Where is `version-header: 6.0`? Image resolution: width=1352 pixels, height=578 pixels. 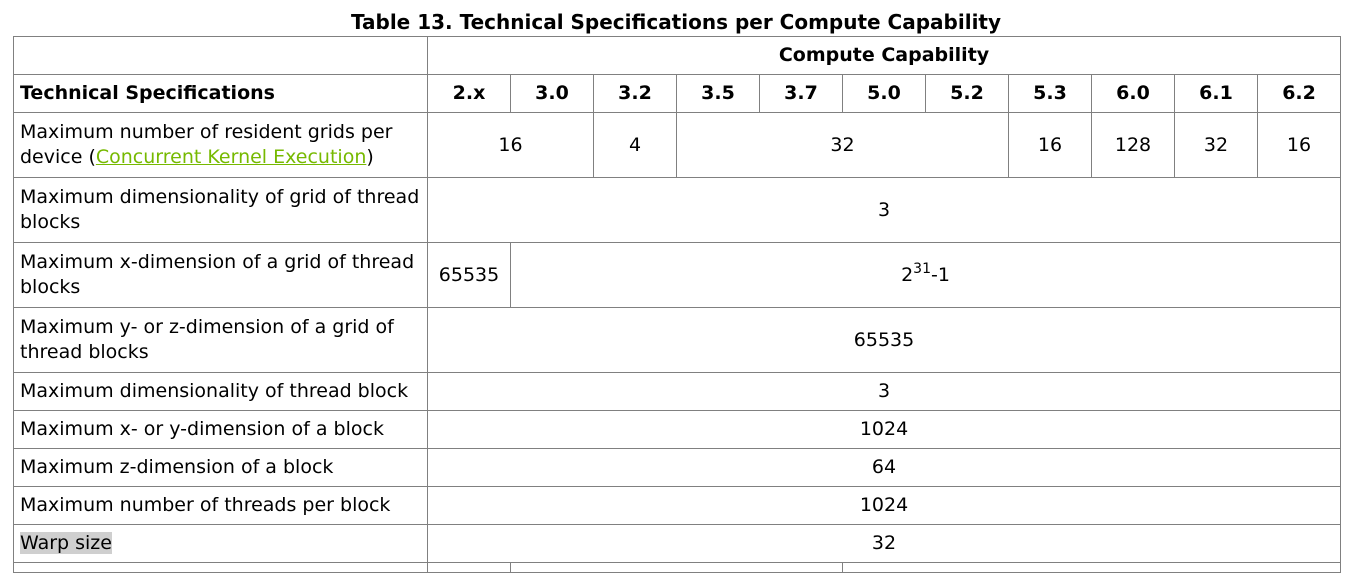
version-header: 6.0 is located at coordinates (1133, 93).